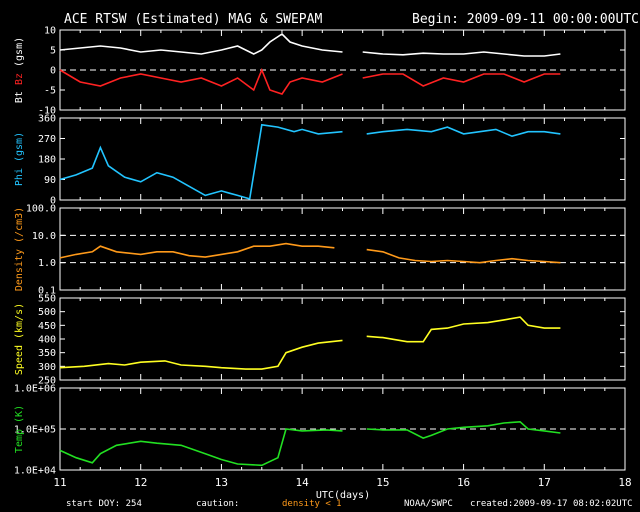 This screenshot has width=640, height=512. Describe the element at coordinates (47, 353) in the screenshot. I see `y-tick-label: 350` at that location.